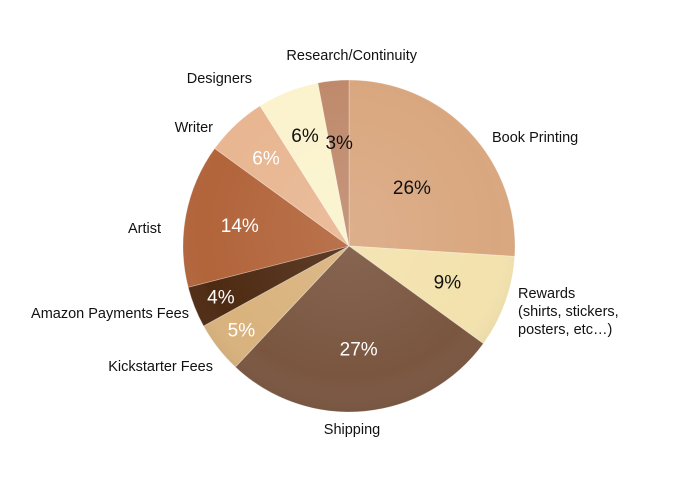 The image size is (700, 482). What do you see at coordinates (432, 168) in the screenshot?
I see `slice-book-printing` at bounding box center [432, 168].